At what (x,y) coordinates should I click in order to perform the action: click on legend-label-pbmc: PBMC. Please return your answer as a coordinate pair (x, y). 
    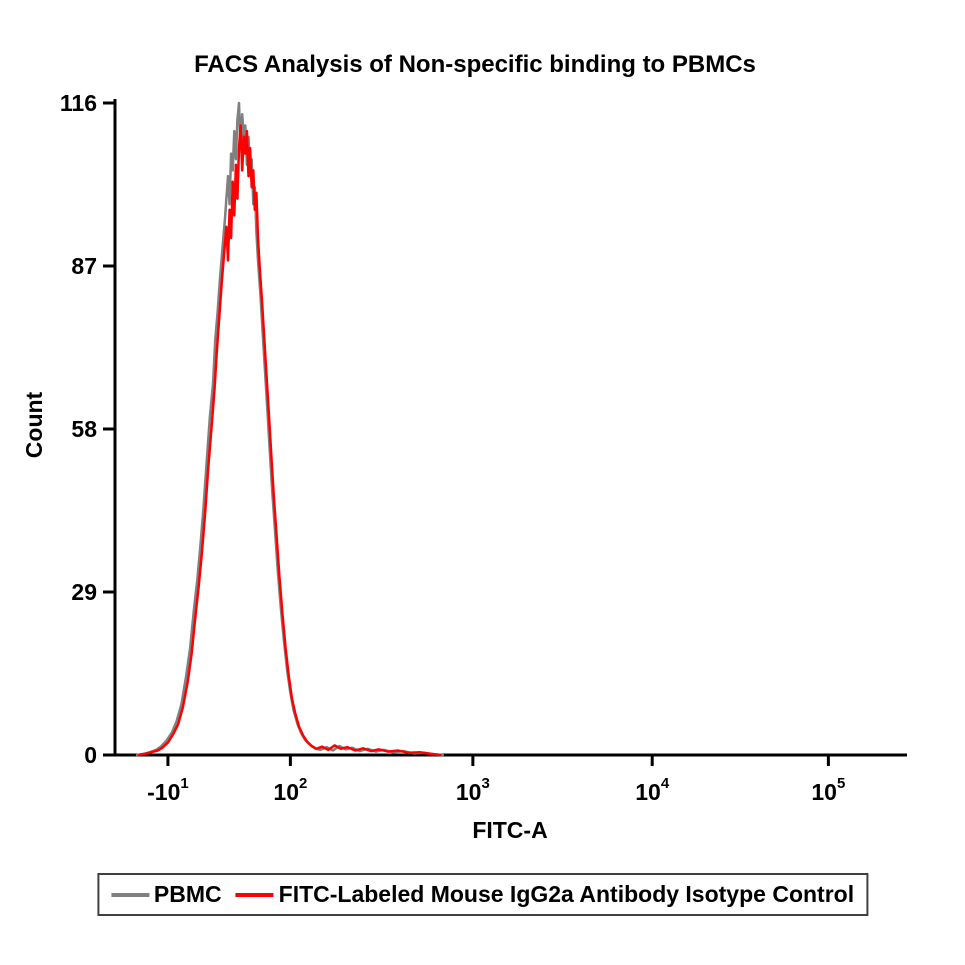
    Looking at the image, I should click on (187, 894).